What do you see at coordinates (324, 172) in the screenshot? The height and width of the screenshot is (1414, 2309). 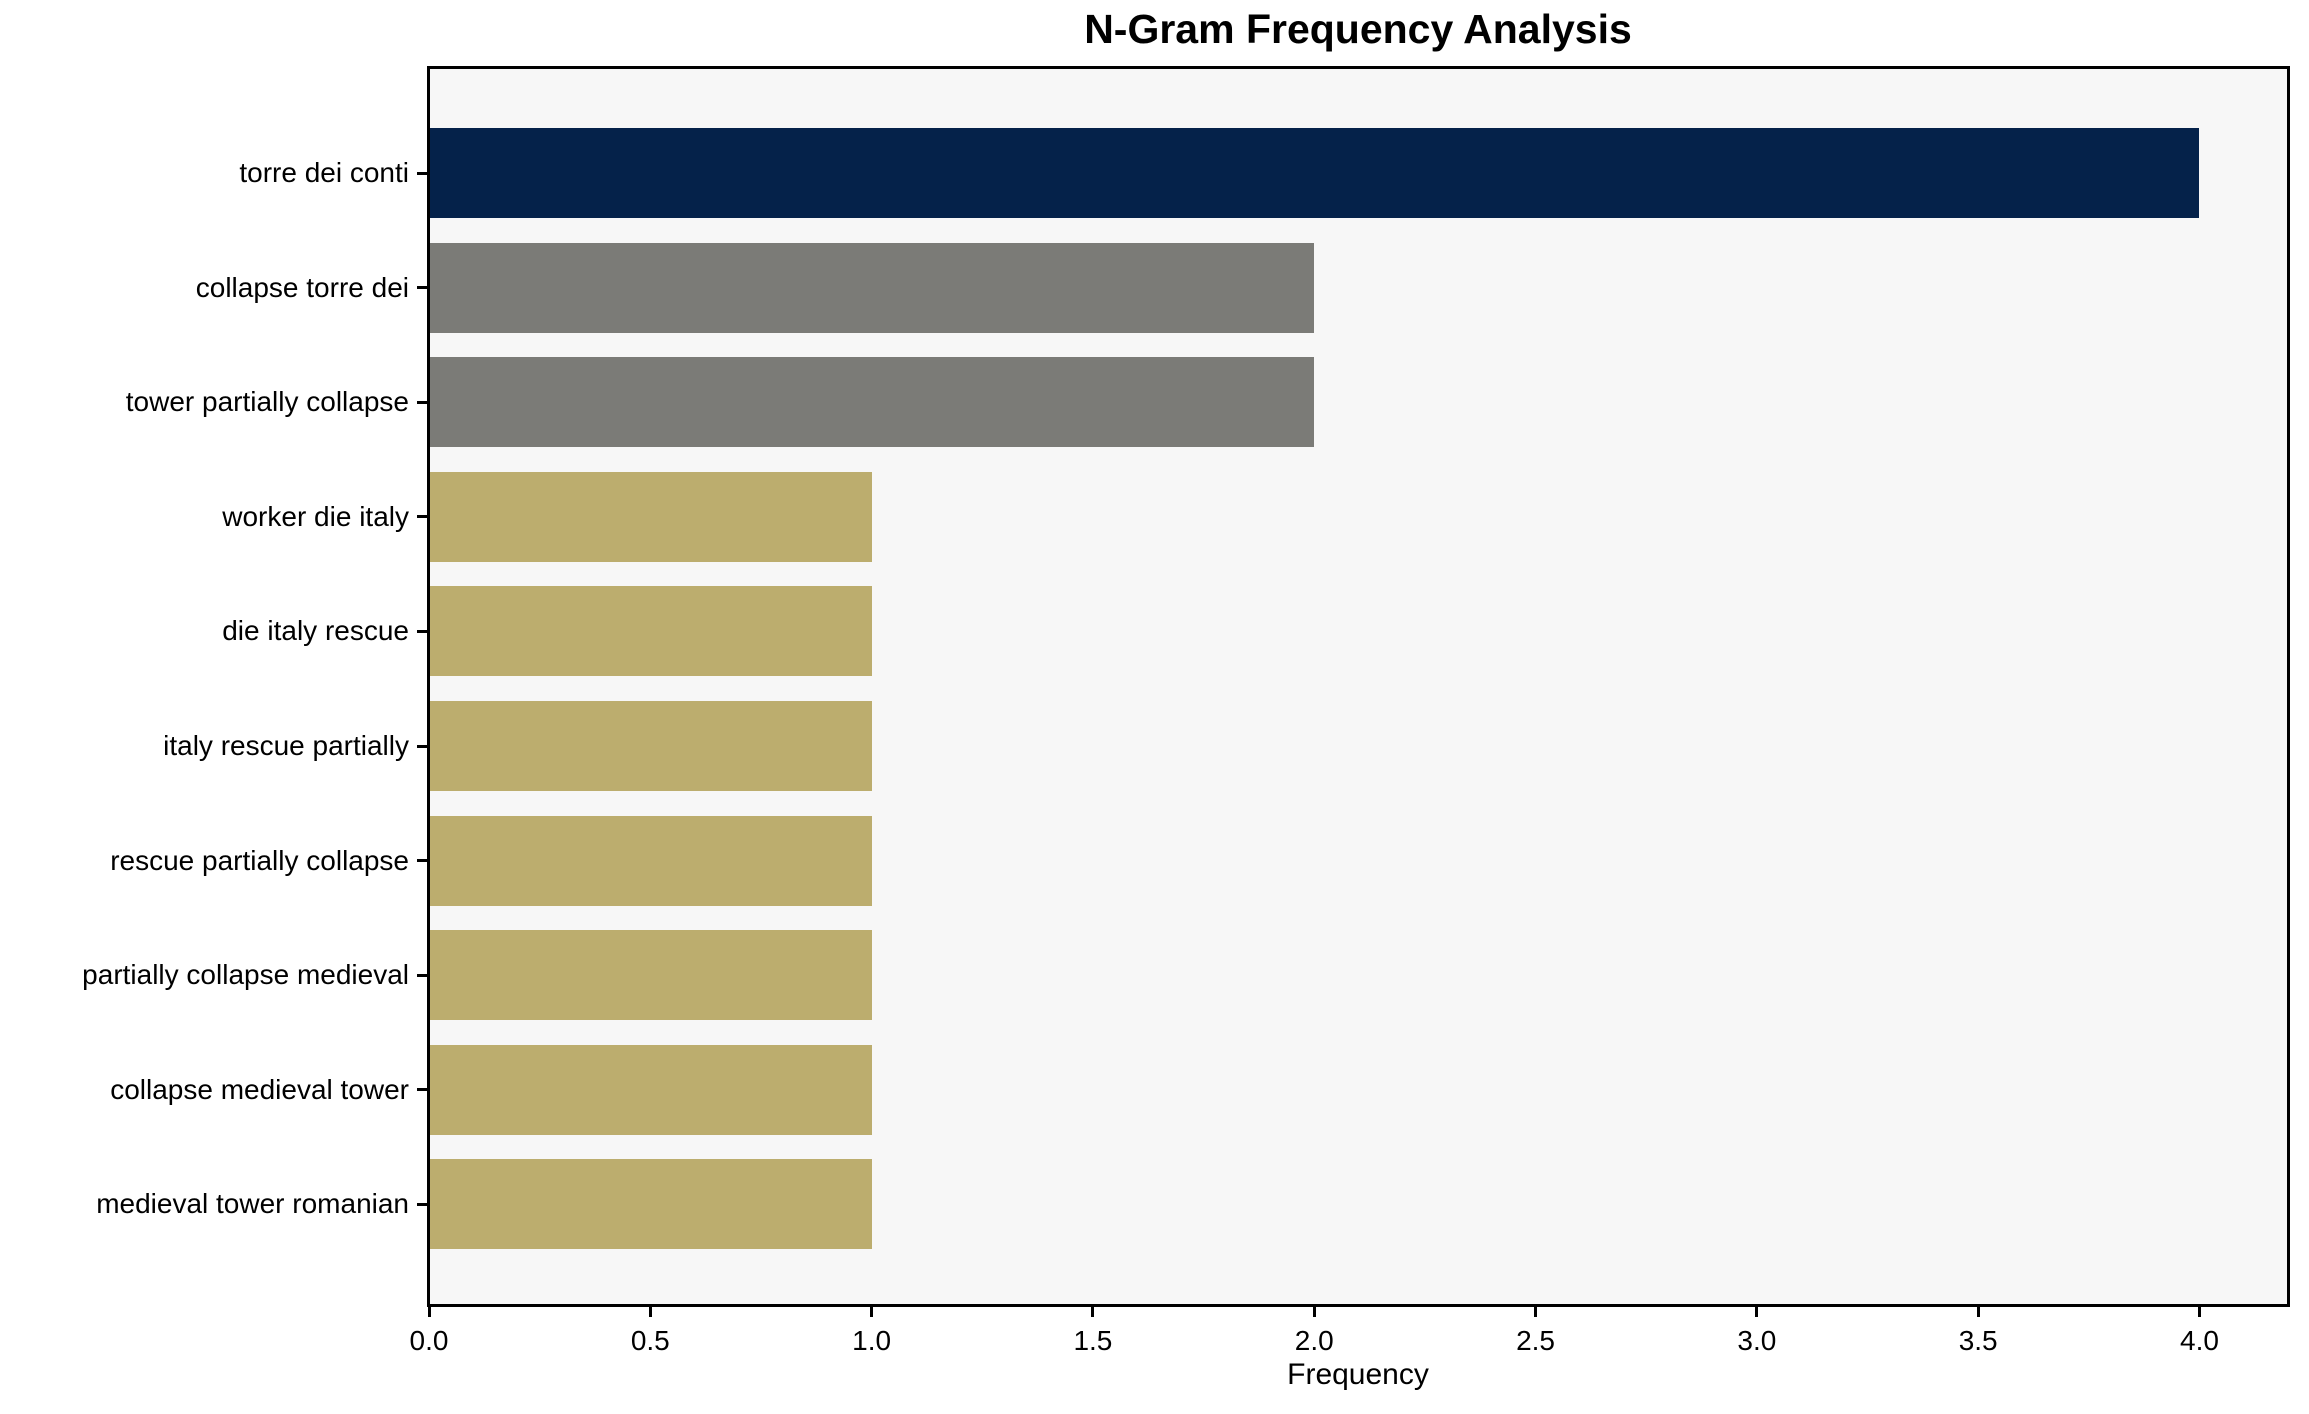 I see `y-tick-label: torre dei conti` at bounding box center [324, 172].